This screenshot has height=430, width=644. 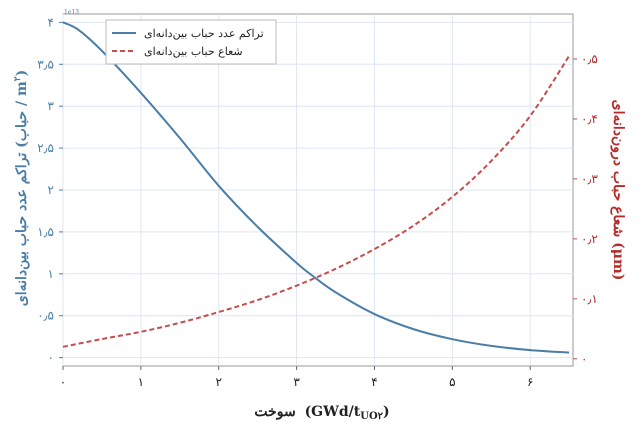 What do you see at coordinates (618, 190) in the screenshot?
I see `y-axis-right-label: شعاع حباب درون‌دانه‌ای (μm)` at bounding box center [618, 190].